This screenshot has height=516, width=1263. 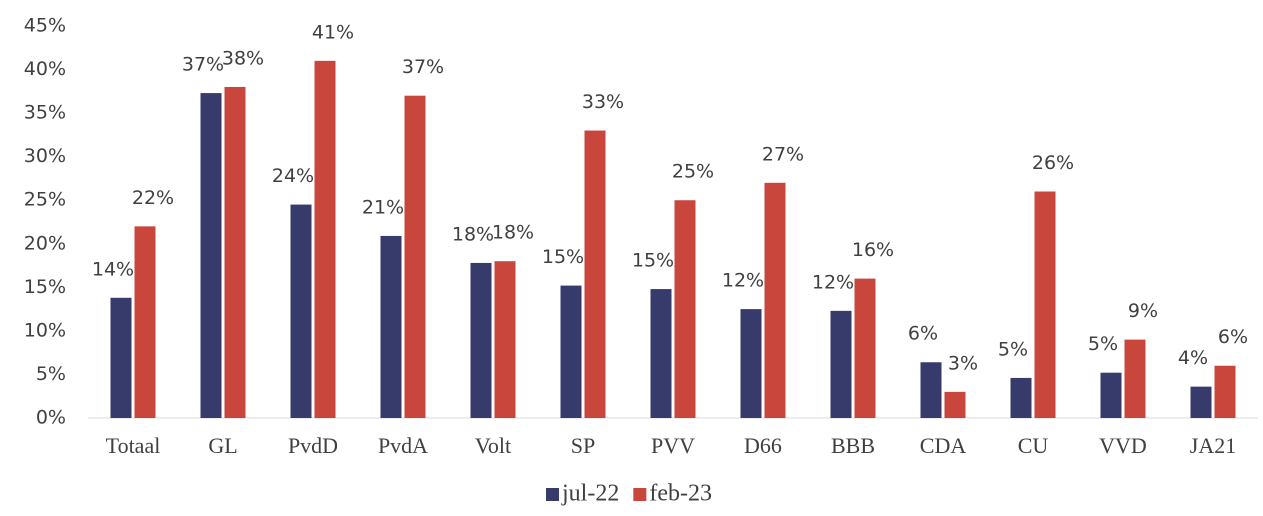 What do you see at coordinates (45, 113) in the screenshot?
I see `y-tick-label: 35%` at bounding box center [45, 113].